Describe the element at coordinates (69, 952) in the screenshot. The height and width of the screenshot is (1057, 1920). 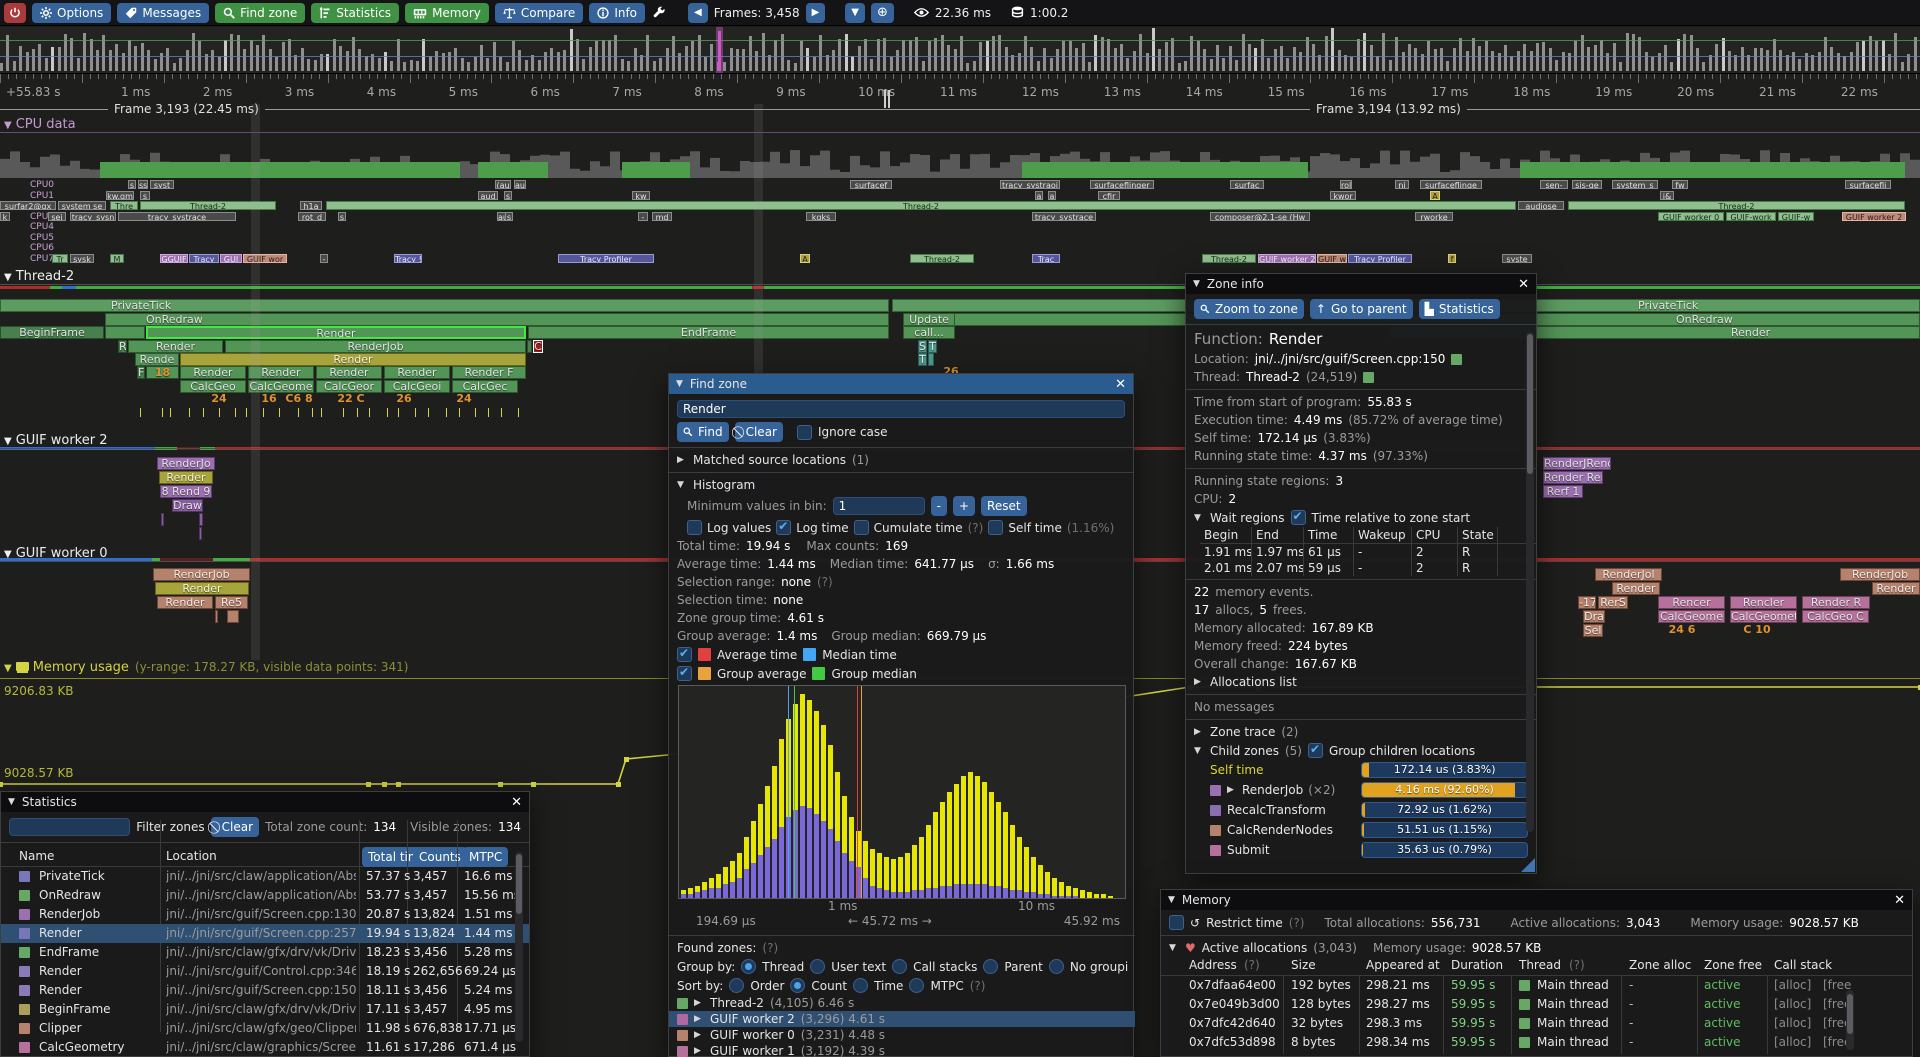
I see `zone-name: EndFrame` at that location.